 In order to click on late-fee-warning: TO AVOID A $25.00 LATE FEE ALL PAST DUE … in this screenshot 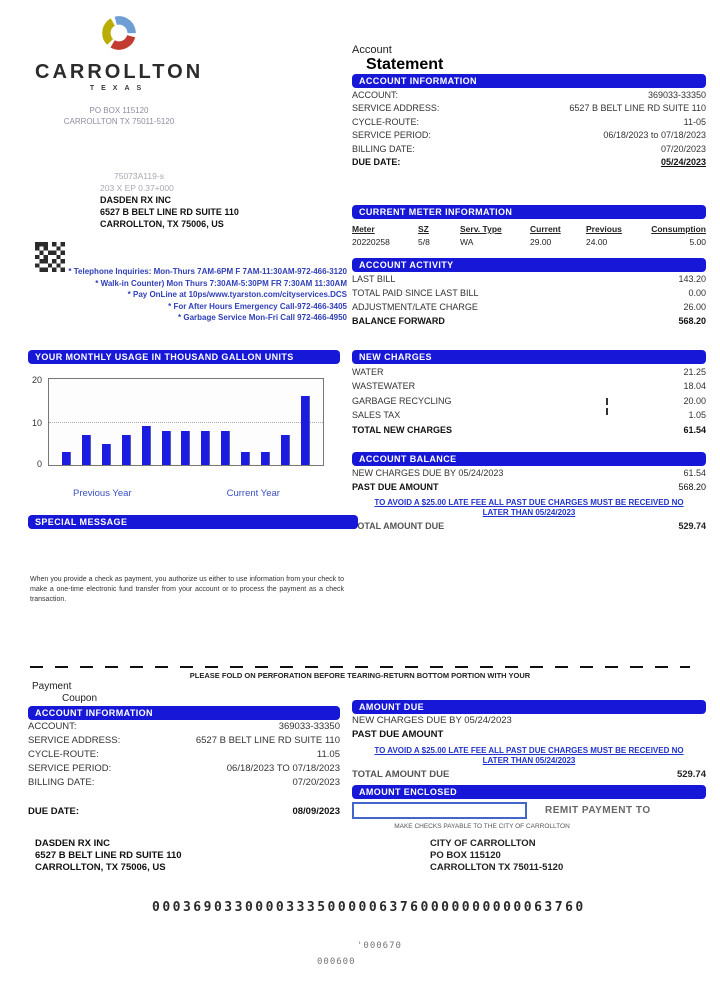, I will do `click(529, 507)`.